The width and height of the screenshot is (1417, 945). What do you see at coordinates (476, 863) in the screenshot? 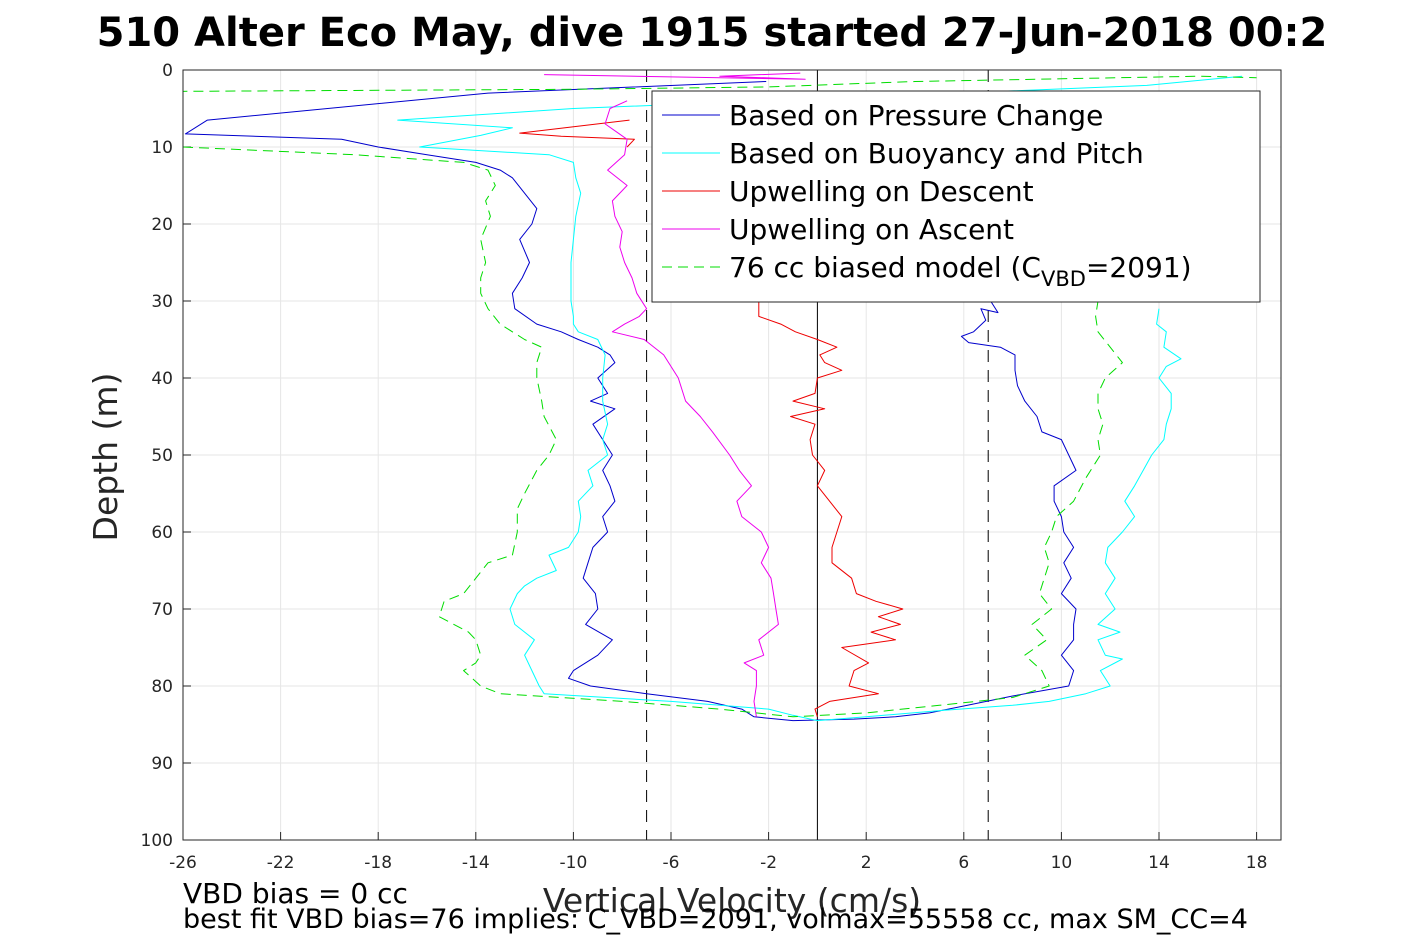
I see `x-tick-label: -14` at bounding box center [476, 863].